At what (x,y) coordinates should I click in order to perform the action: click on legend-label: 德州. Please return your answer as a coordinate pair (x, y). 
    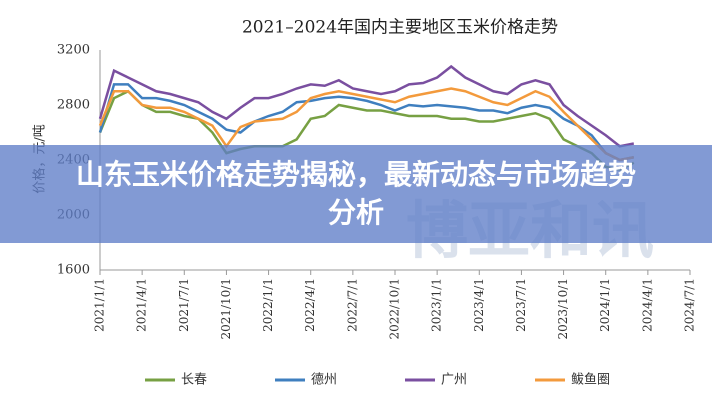
    Looking at the image, I should click on (324, 380).